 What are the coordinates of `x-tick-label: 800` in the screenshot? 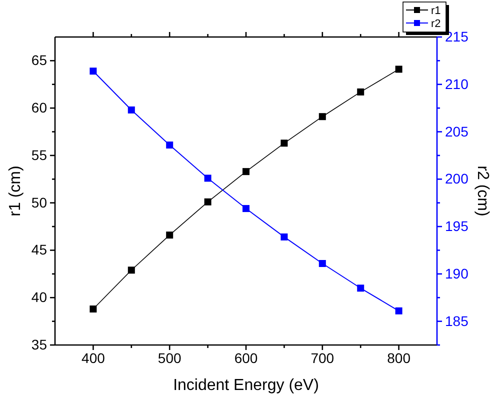 It's located at (399, 358).